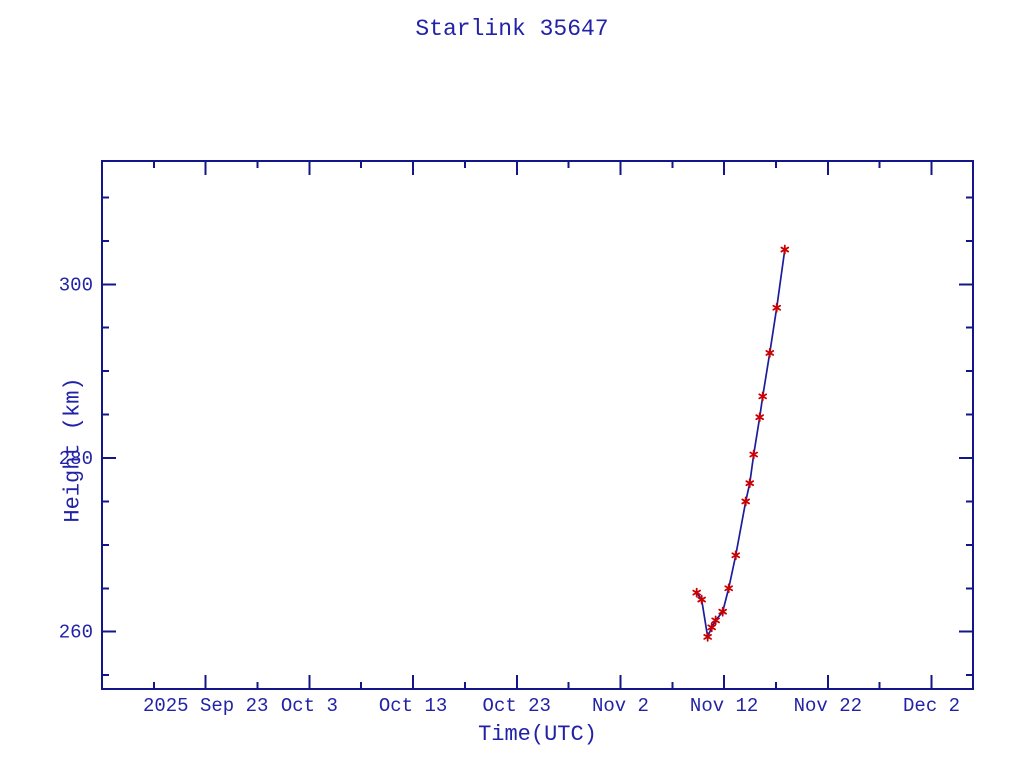  Describe the element at coordinates (205, 706) in the screenshot. I see `x-tick-label: 2025 Sep 23` at that location.